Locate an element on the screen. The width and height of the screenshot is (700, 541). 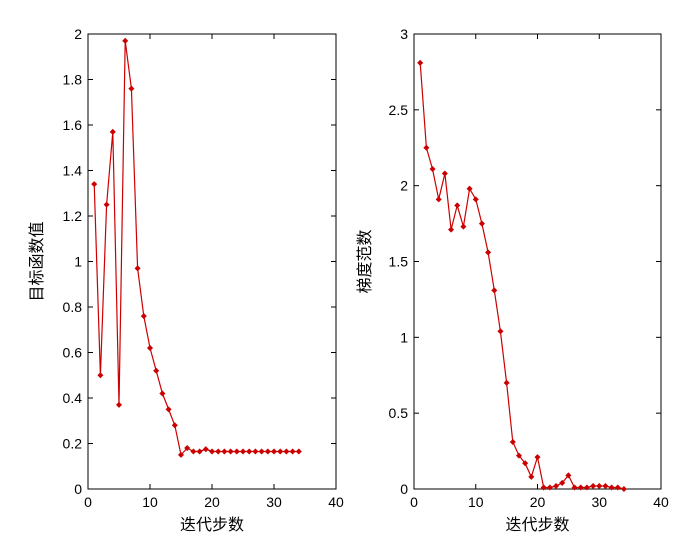
y-tick-label: 2 is located at coordinates (404, 186).